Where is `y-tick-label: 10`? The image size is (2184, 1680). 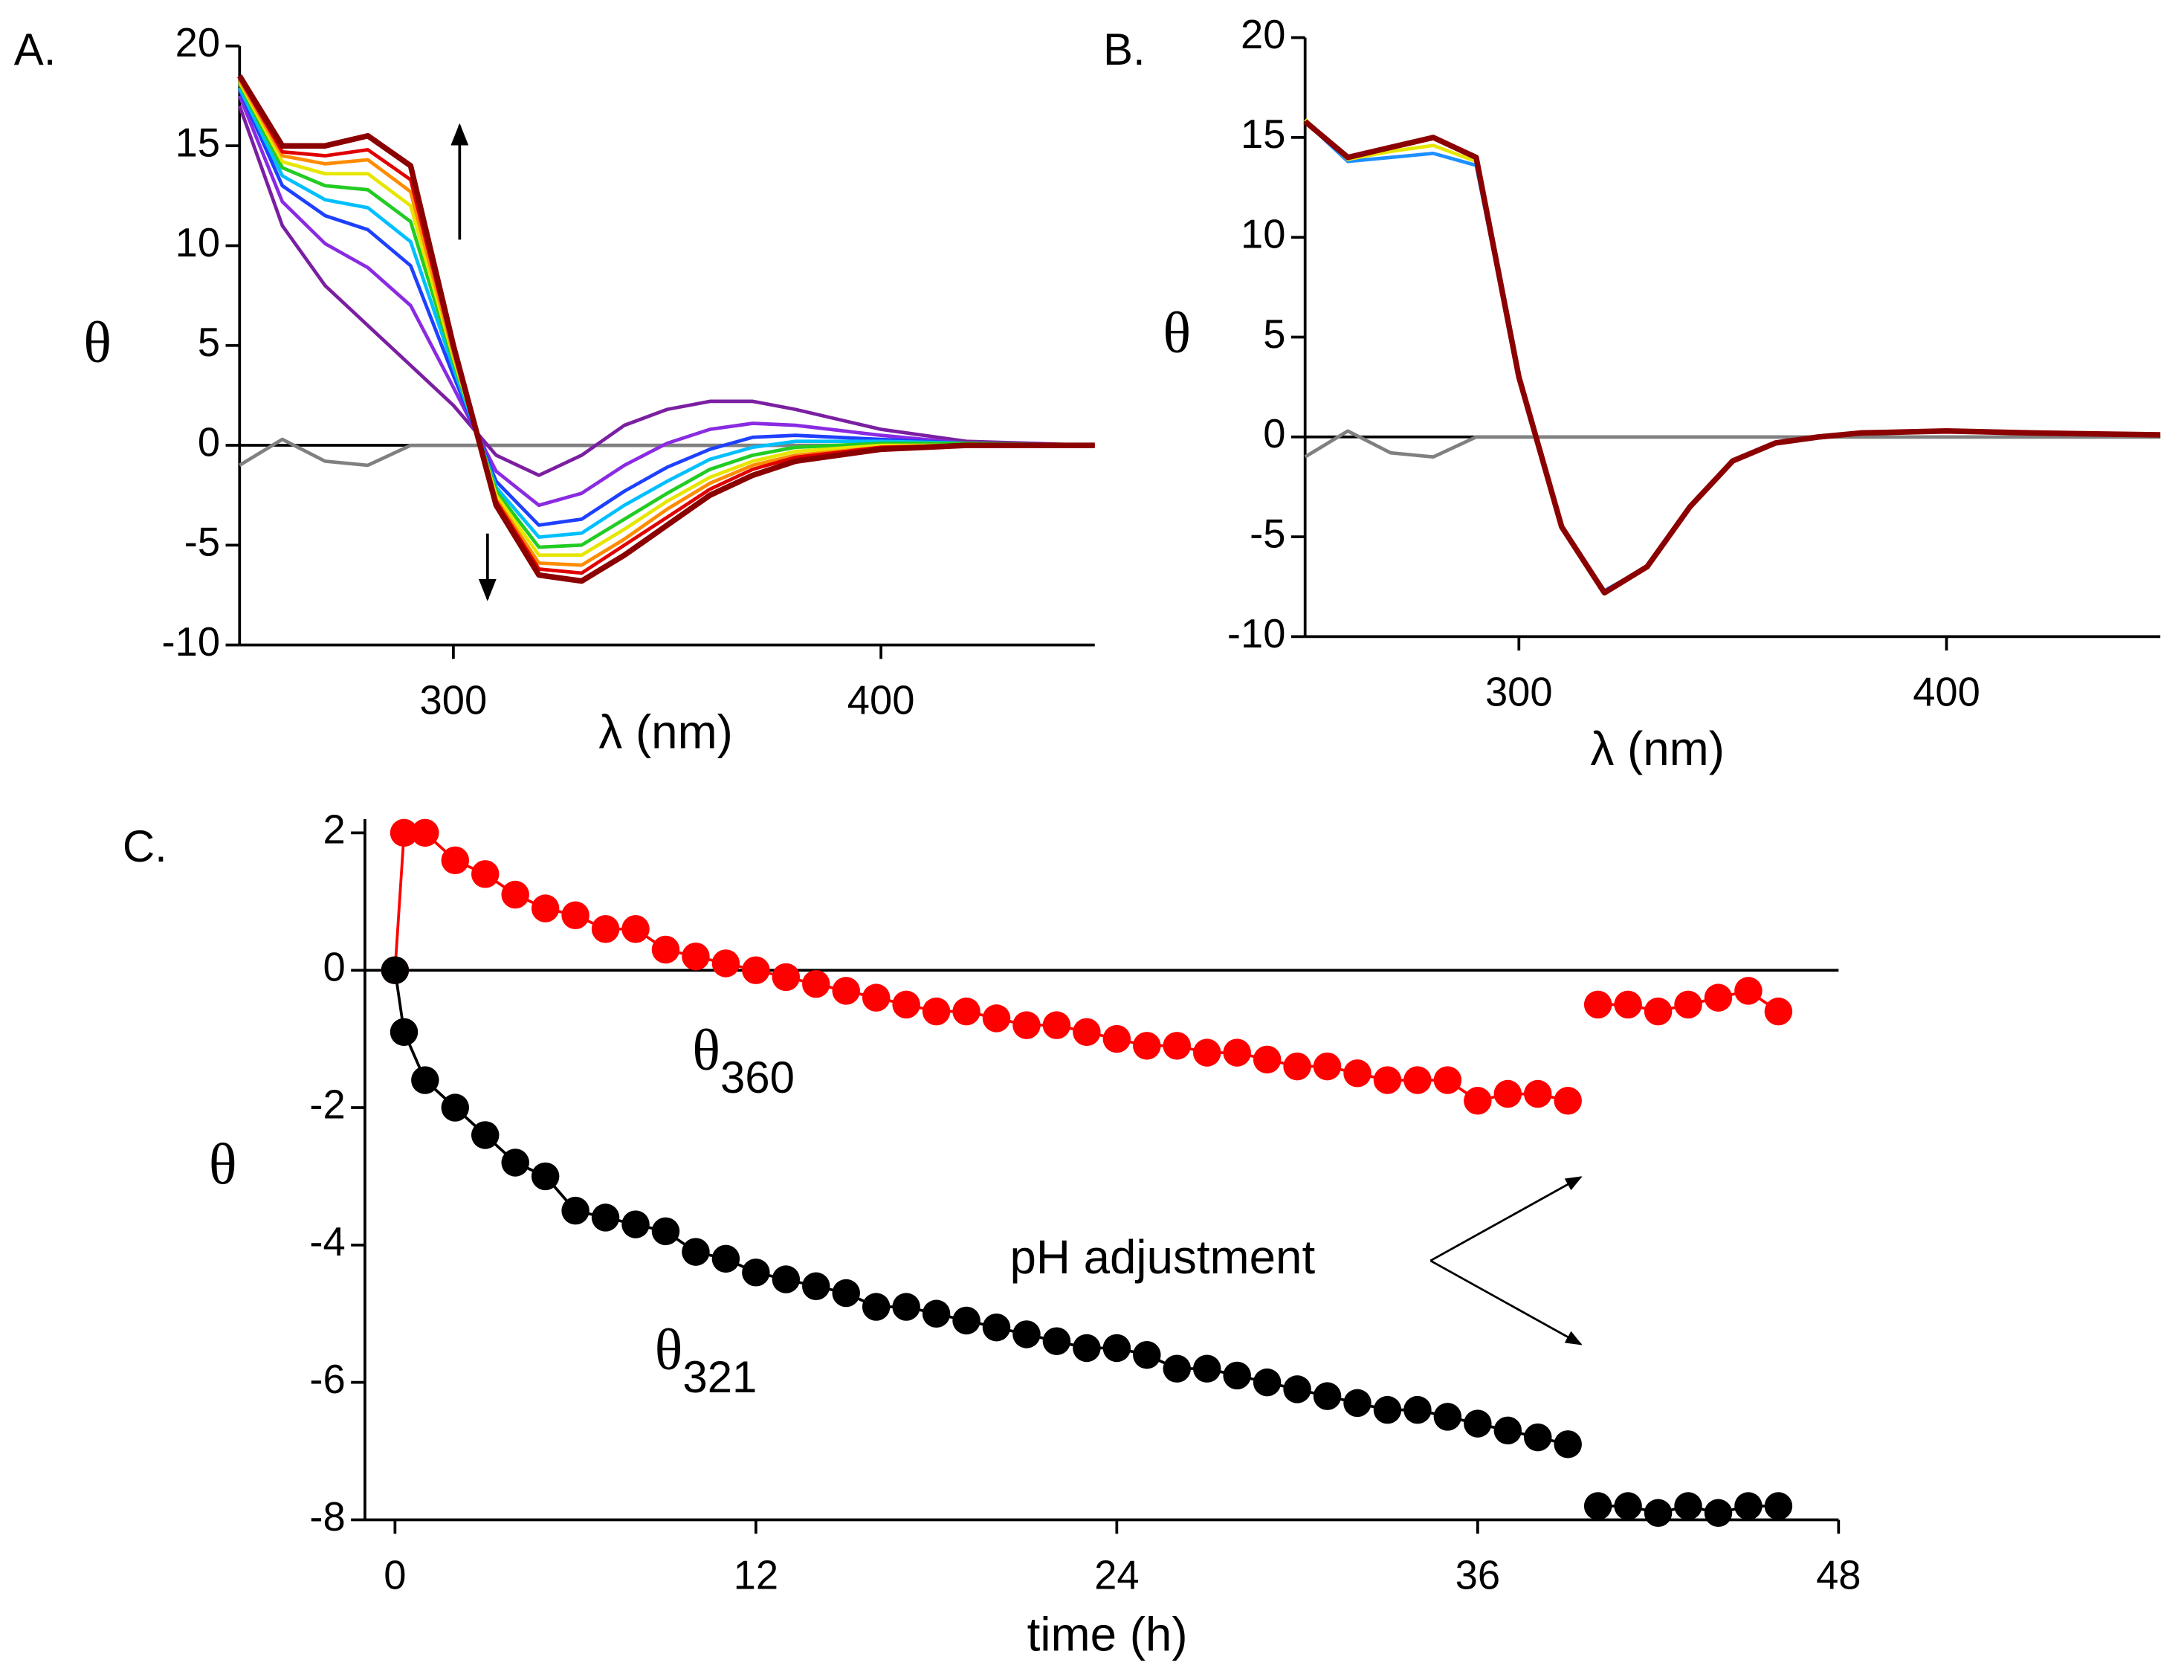
y-tick-label: 10 is located at coordinates (1263, 235).